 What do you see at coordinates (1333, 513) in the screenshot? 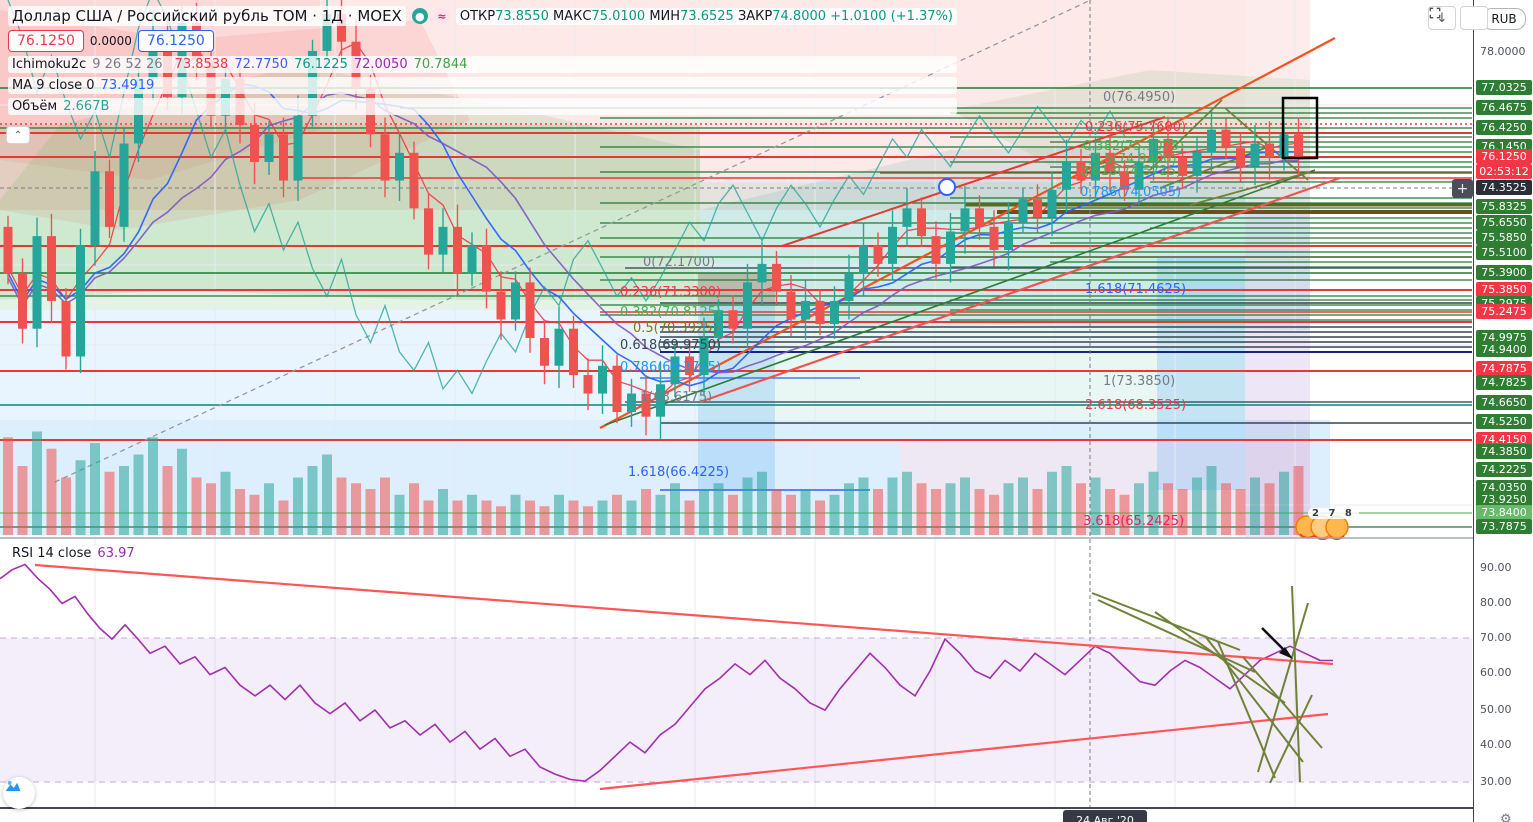
I see `emoji-reaction-counts: 2 7 8` at bounding box center [1333, 513].